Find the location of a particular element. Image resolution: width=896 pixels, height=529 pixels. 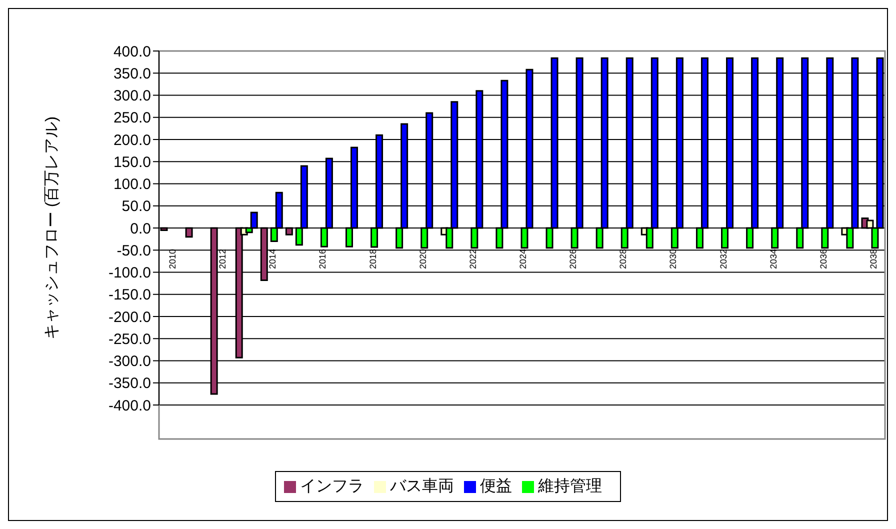

y-tick-label: 400.0 is located at coordinates (132, 51).